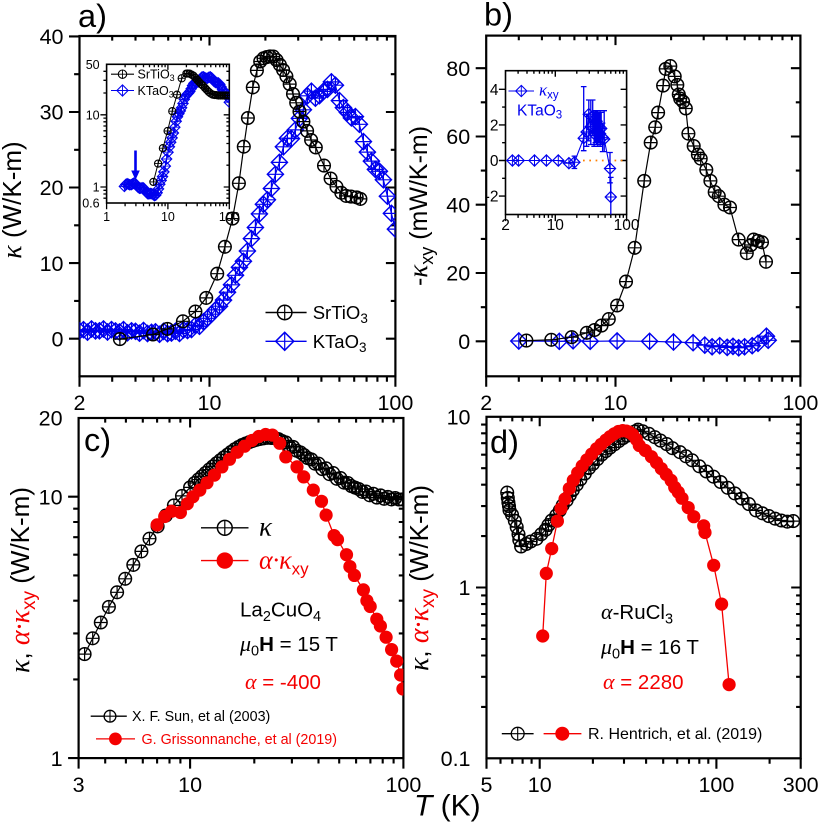 The image size is (829, 830). I want to click on svg-text: κxy, so click(549, 91).